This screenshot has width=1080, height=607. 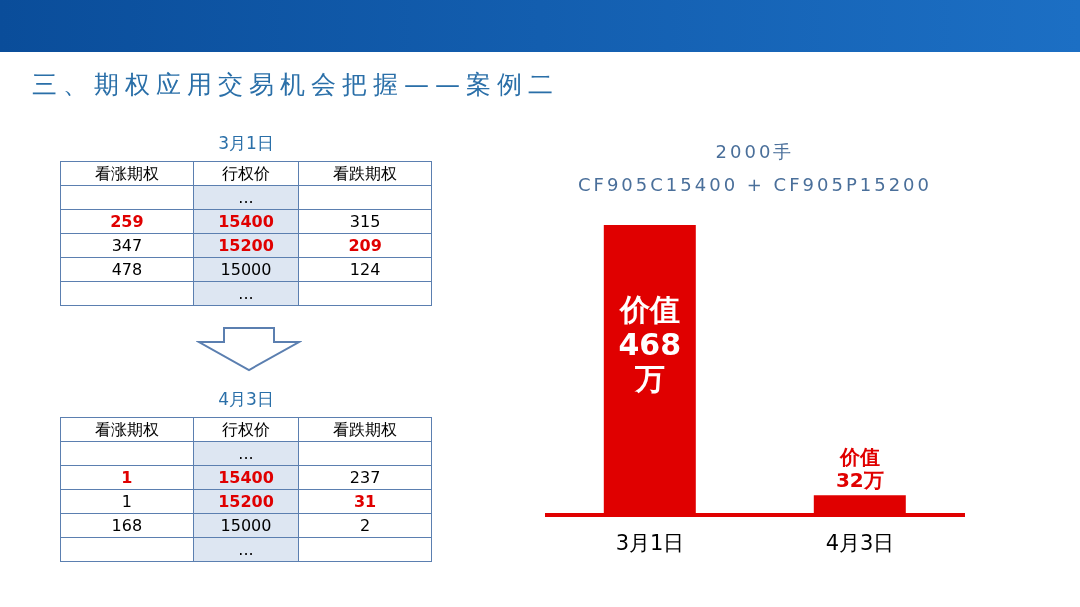 What do you see at coordinates (295, 85) in the screenshot?
I see `text: 三、期权应用交易机会把握——案例二` at bounding box center [295, 85].